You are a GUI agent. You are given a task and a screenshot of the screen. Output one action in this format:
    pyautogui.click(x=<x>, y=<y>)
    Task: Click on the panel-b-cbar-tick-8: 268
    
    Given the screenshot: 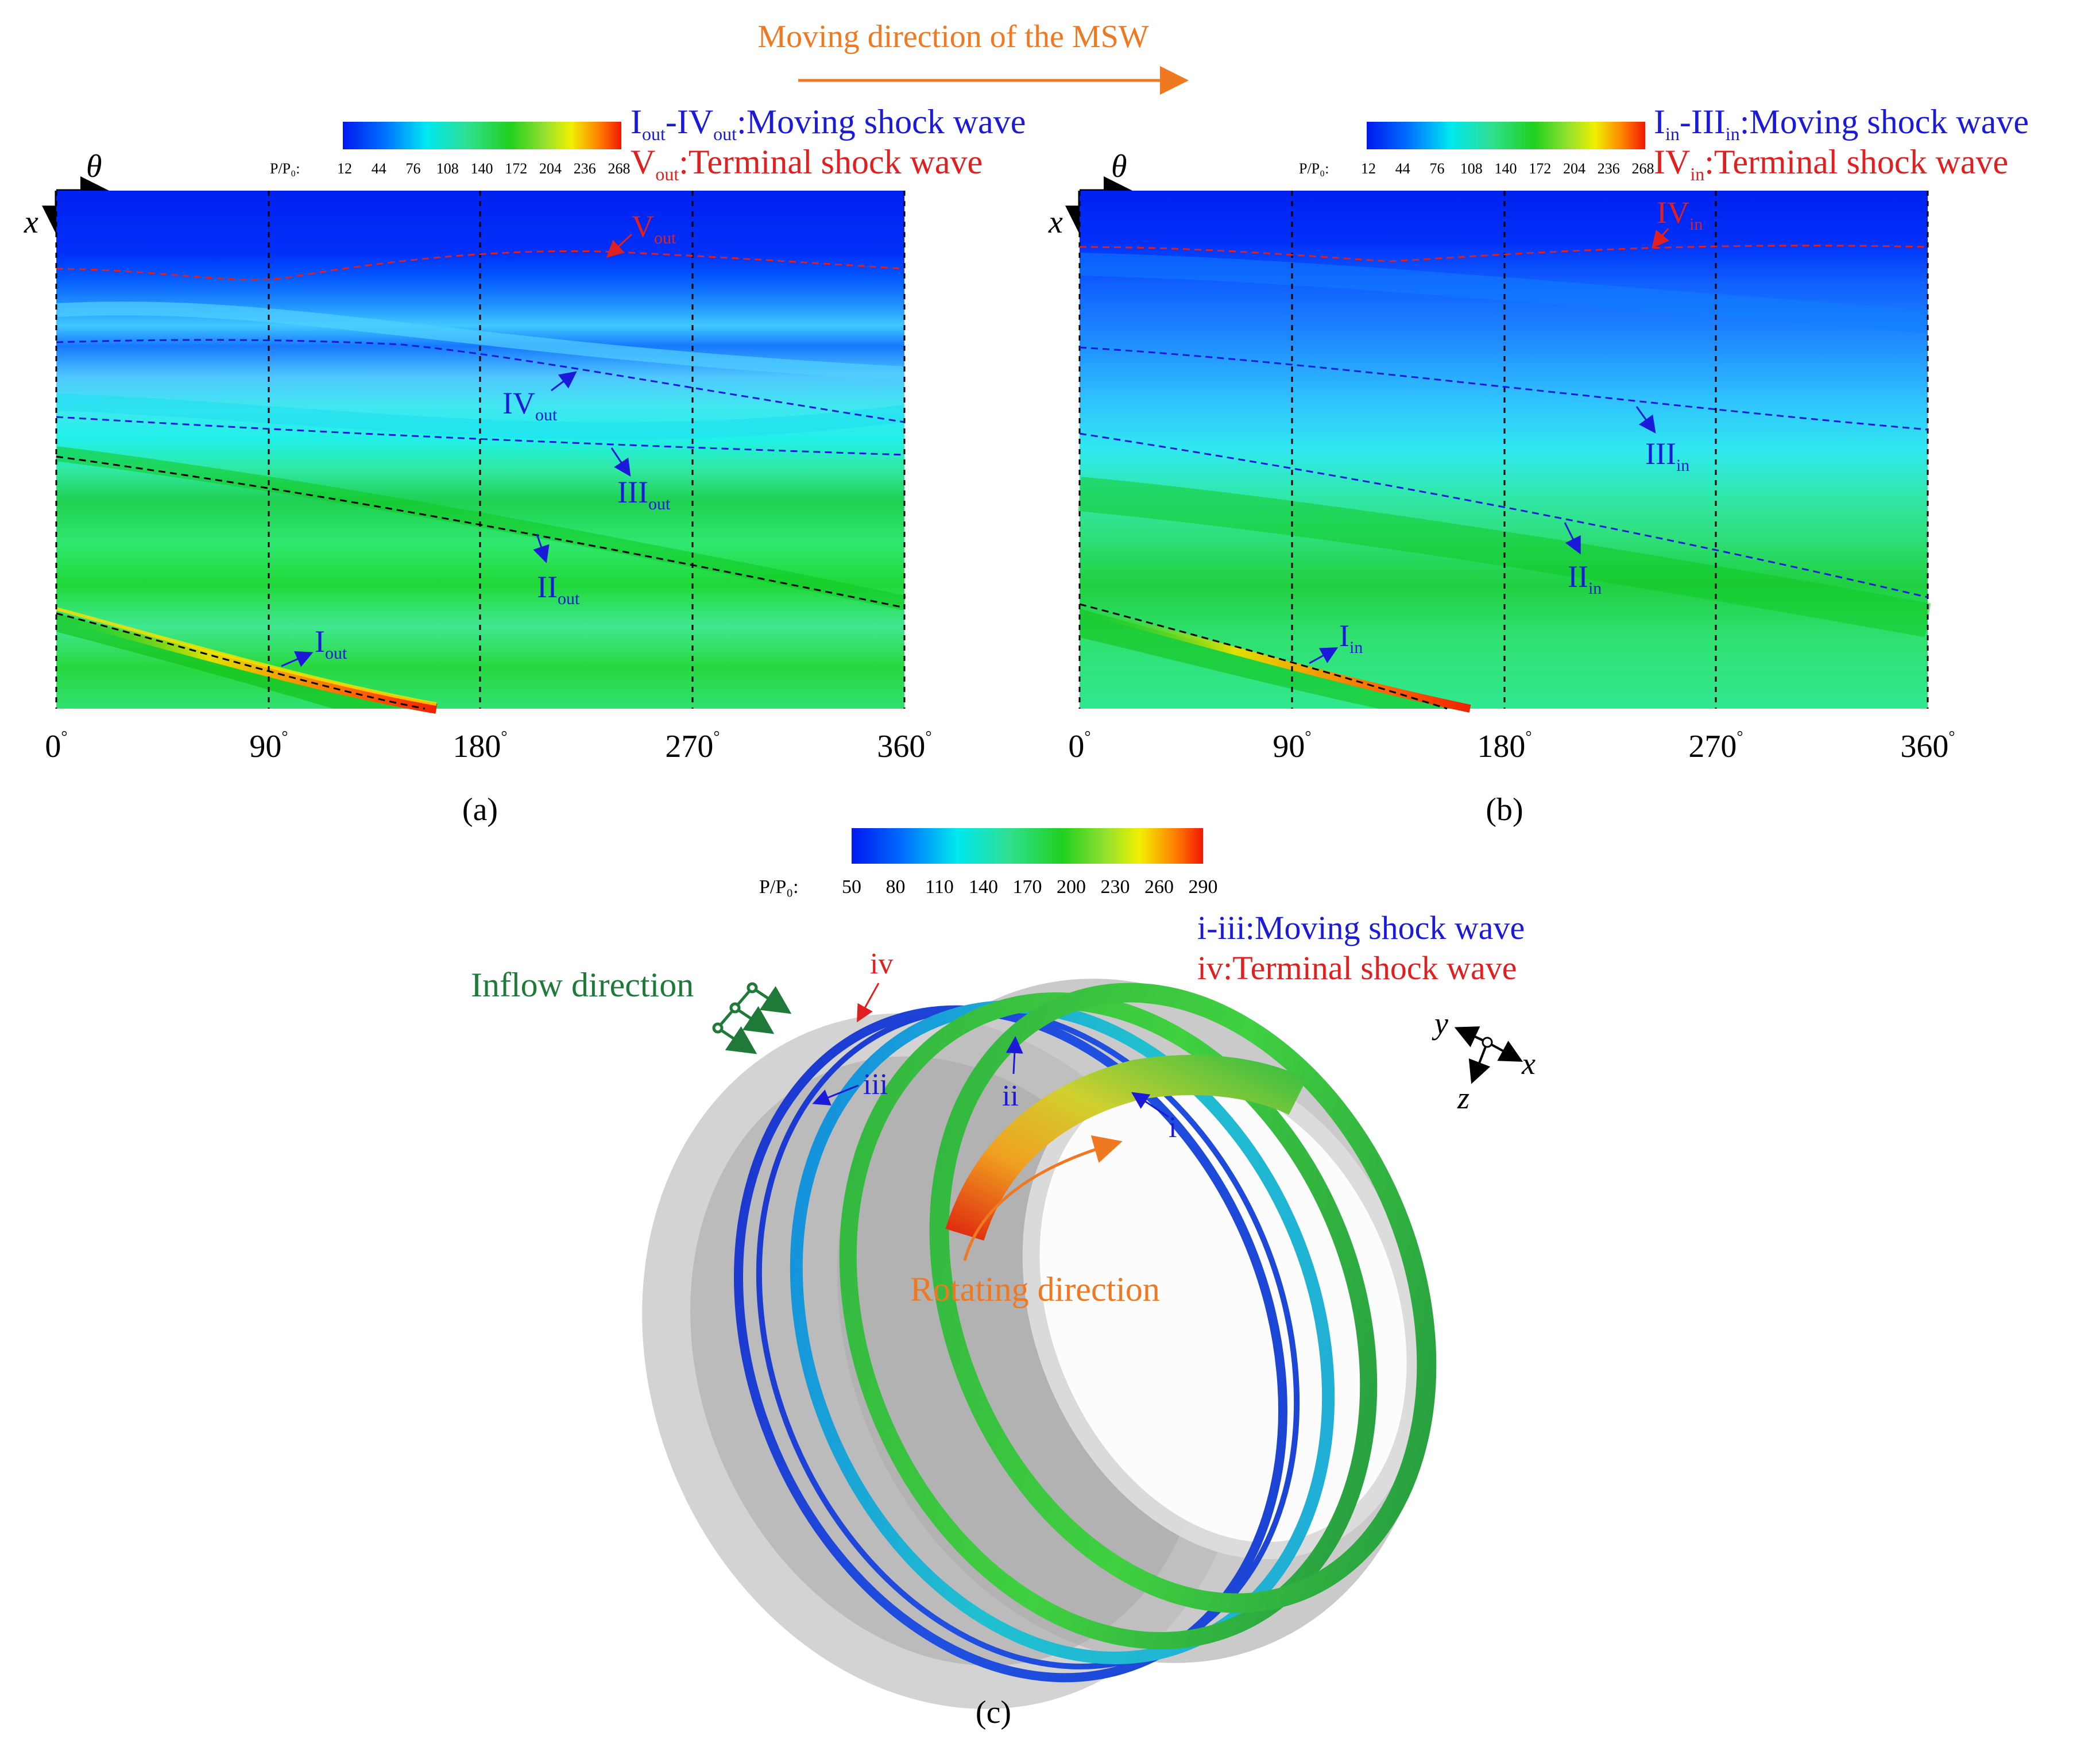 What is the action you would take?
    pyautogui.click(x=1643, y=168)
    